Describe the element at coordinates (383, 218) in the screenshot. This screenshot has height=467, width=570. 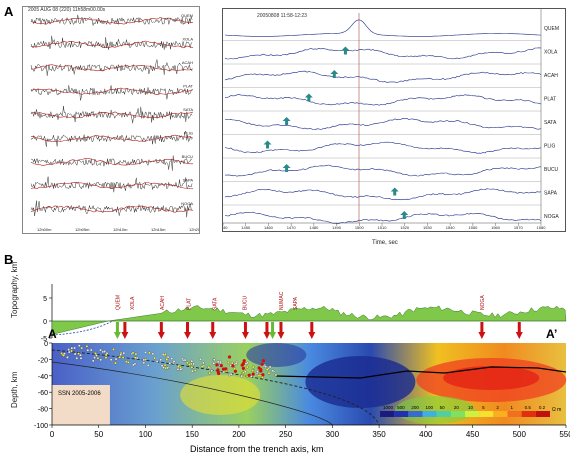
I see `trace-noga` at that location.